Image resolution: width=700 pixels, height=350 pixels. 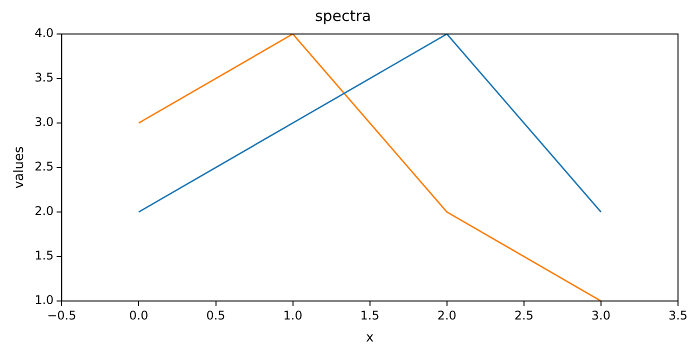 What do you see at coordinates (370, 338) in the screenshot?
I see `x-axis-title: x` at bounding box center [370, 338].